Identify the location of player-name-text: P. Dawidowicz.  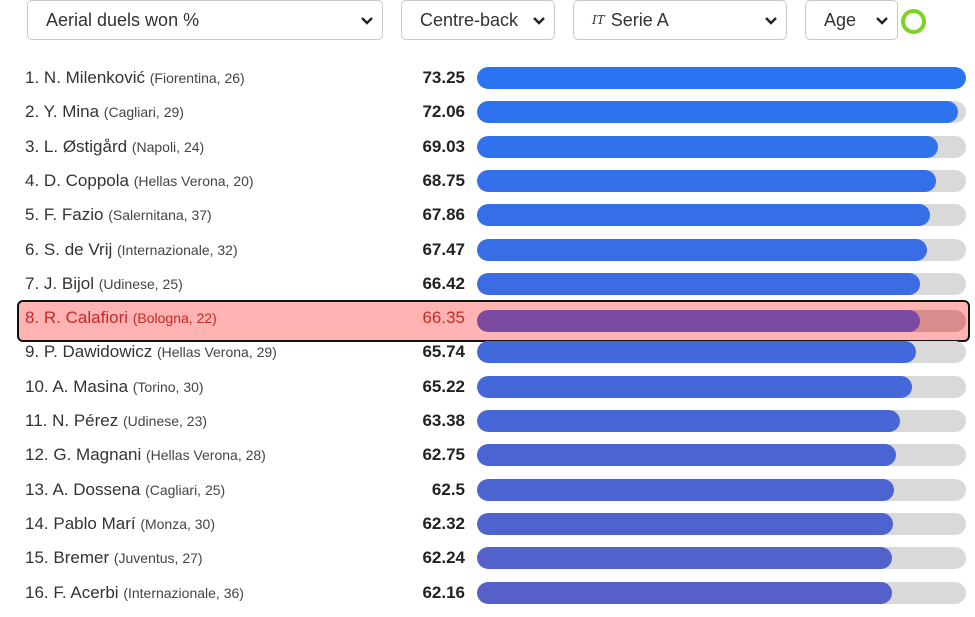
(98, 352).